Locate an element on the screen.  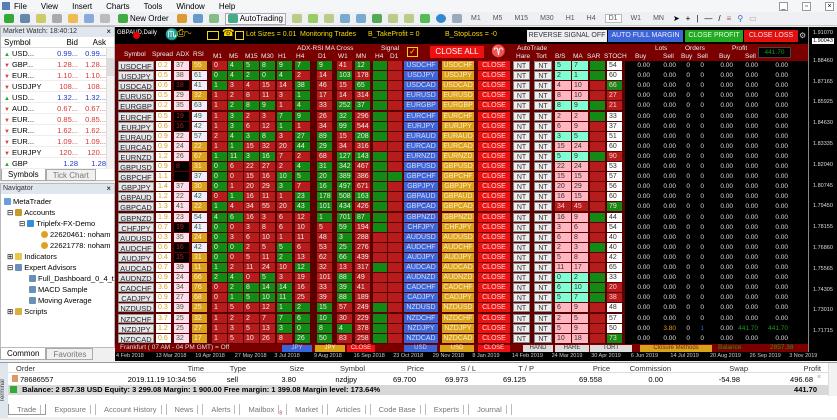
symbol-button: GBPAUD is located at coordinates (136, 197).